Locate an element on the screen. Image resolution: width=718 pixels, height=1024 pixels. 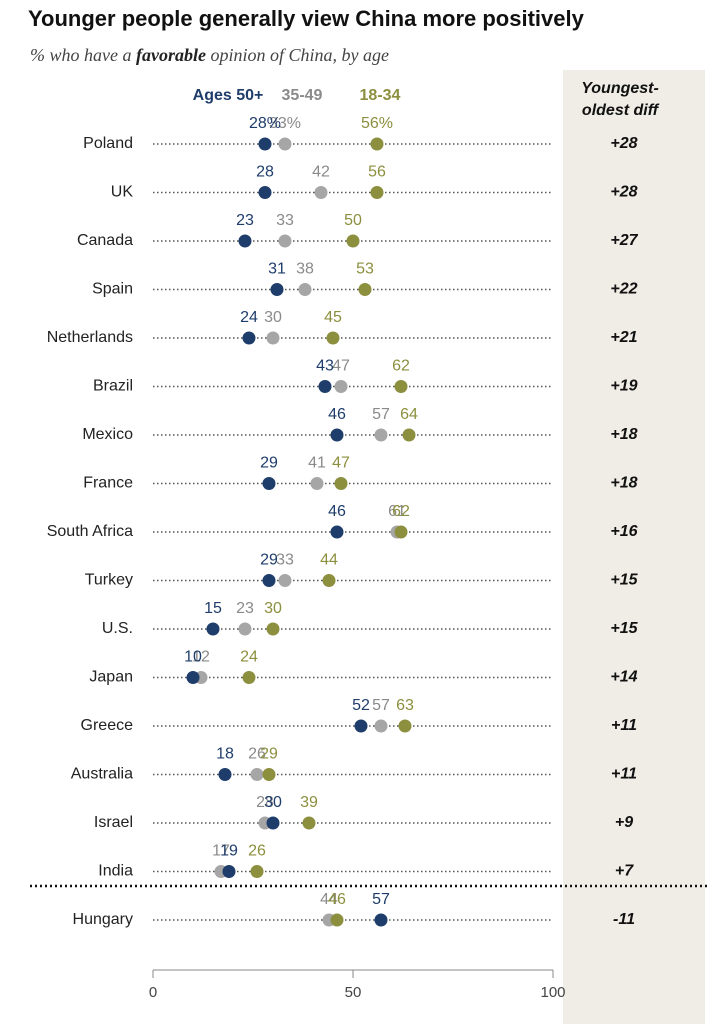
value-label: 28 is located at coordinates (265, 172).